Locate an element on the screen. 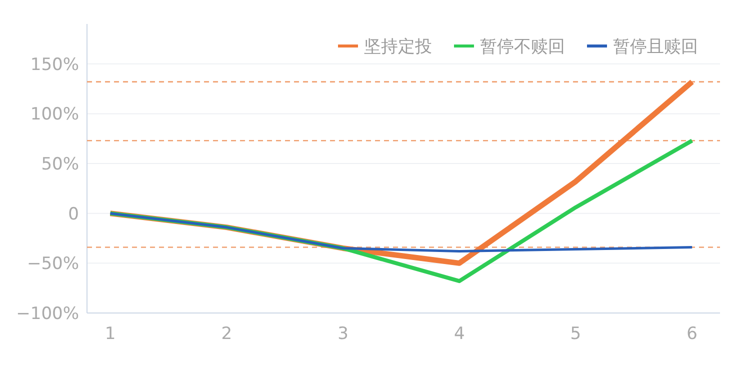 This screenshot has width=738, height=367. line-series is located at coordinates (401, 232).